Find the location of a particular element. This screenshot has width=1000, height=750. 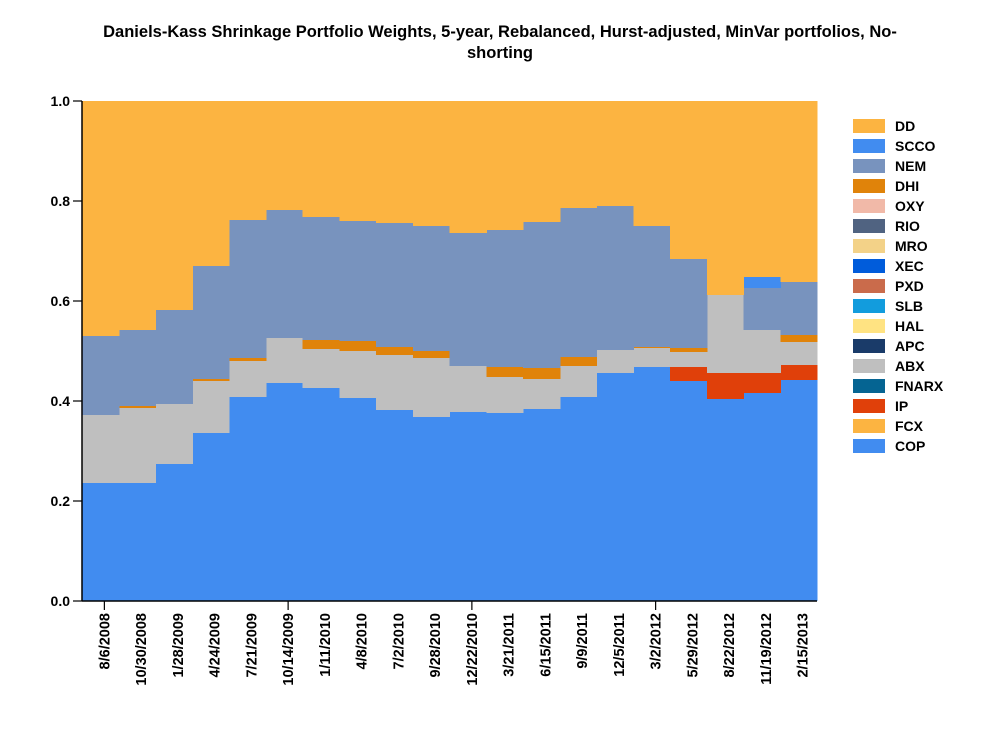

x-tick-label: 8/22/2012 is located at coordinates (730, 645).